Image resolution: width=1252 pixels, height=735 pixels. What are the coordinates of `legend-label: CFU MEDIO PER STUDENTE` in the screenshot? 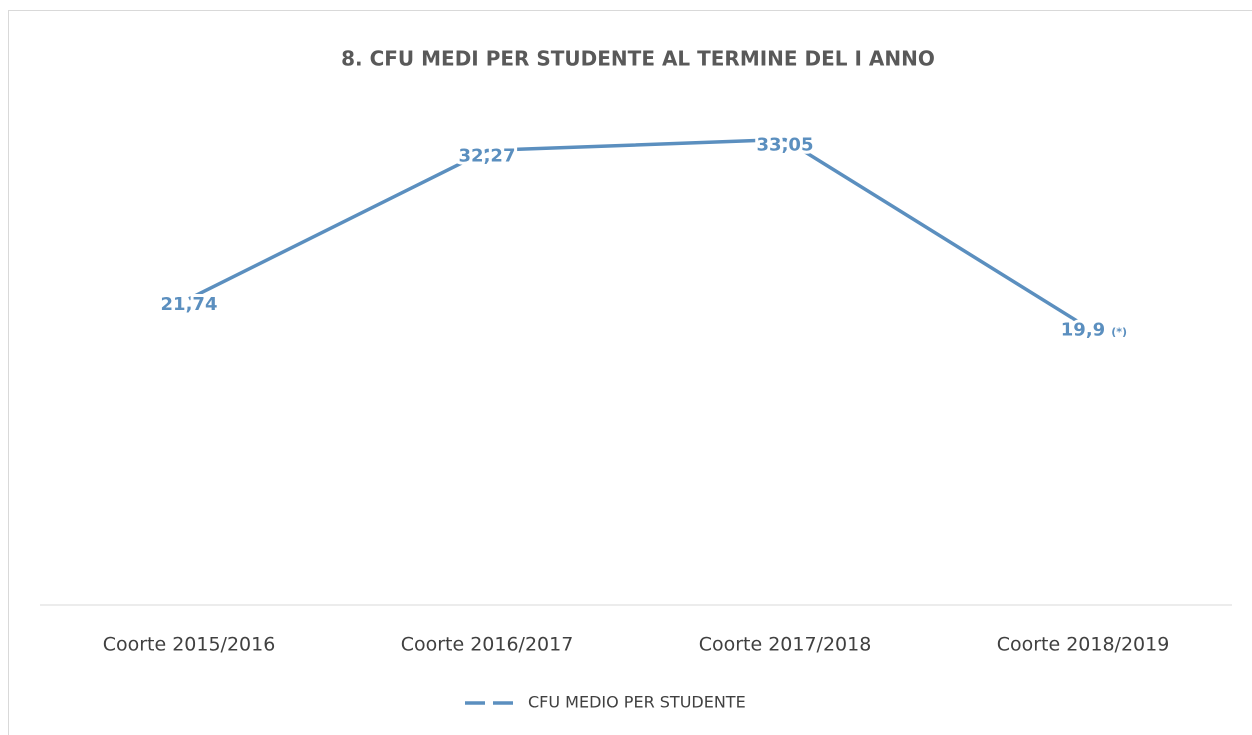 It's located at (637, 702).